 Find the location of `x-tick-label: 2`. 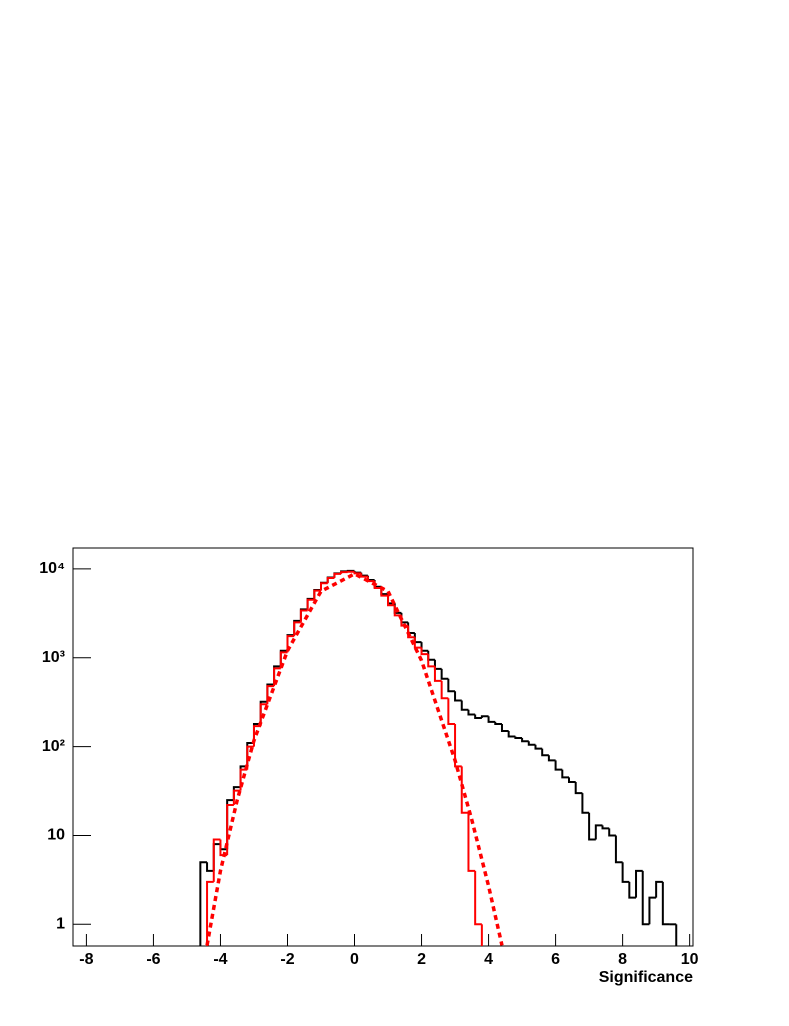

x-tick-label: 2 is located at coordinates (421, 959).